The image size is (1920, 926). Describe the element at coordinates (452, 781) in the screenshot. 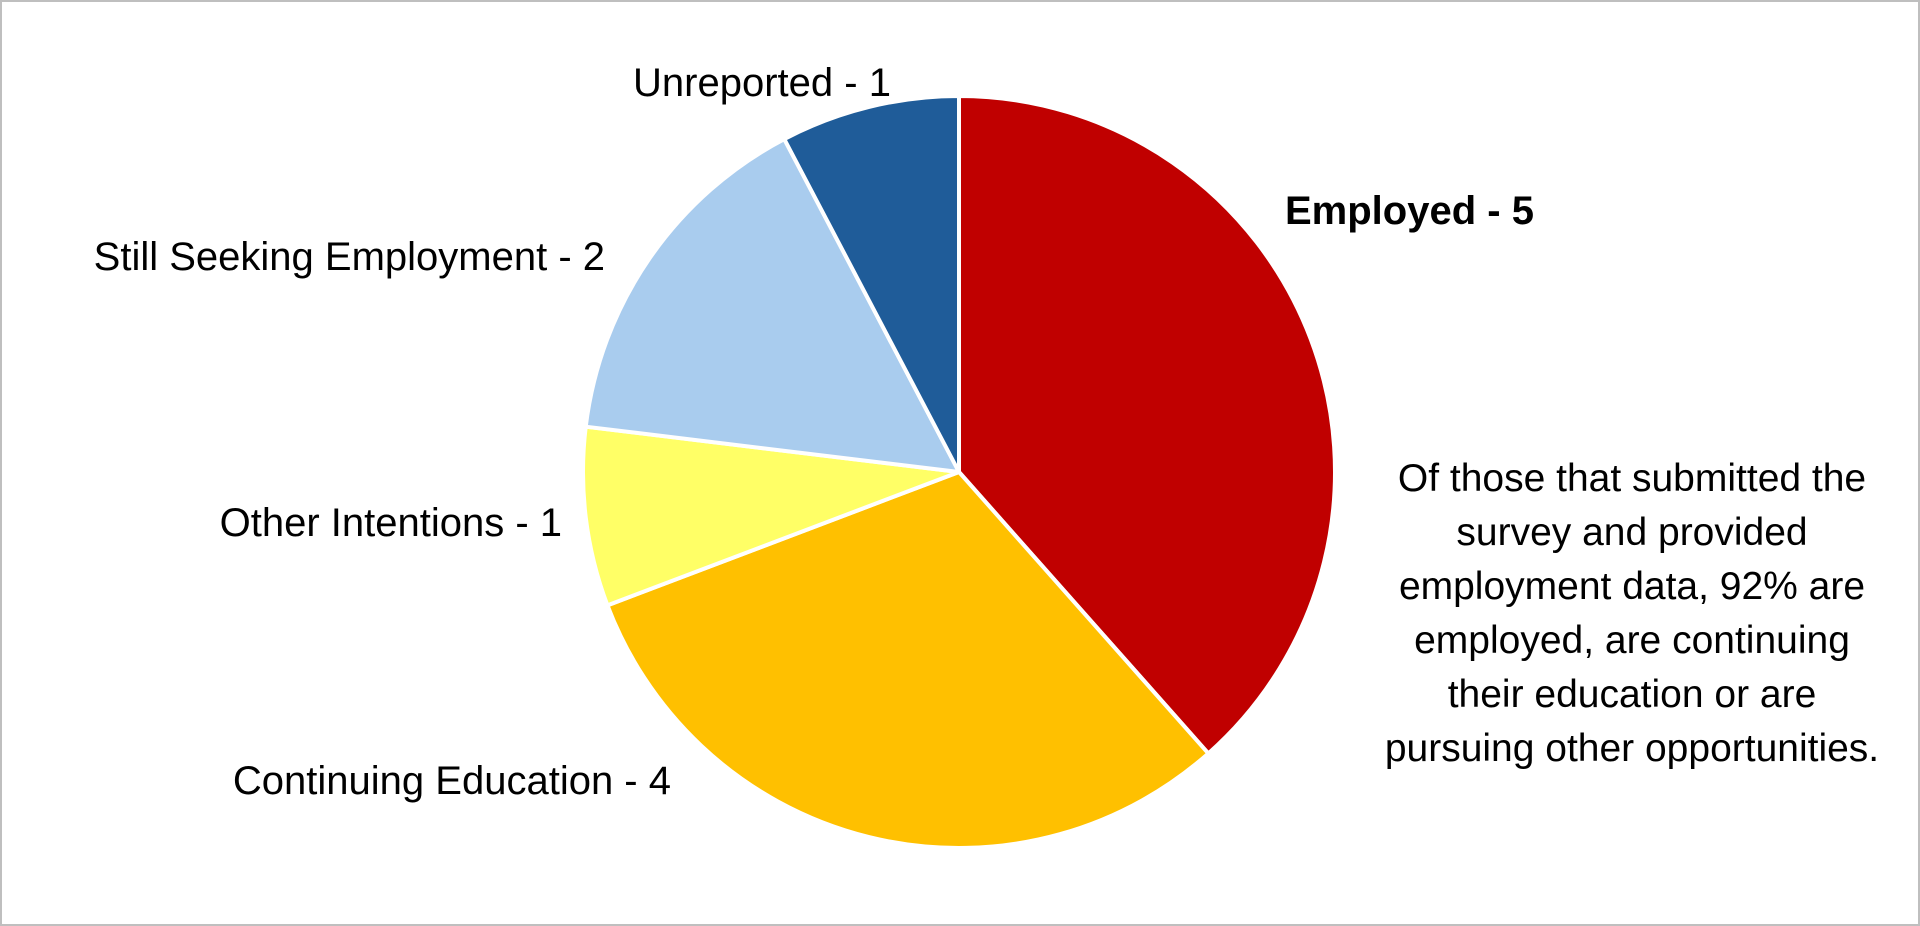

I see `slice-label-continuing-education: Continuing Education - 4` at that location.